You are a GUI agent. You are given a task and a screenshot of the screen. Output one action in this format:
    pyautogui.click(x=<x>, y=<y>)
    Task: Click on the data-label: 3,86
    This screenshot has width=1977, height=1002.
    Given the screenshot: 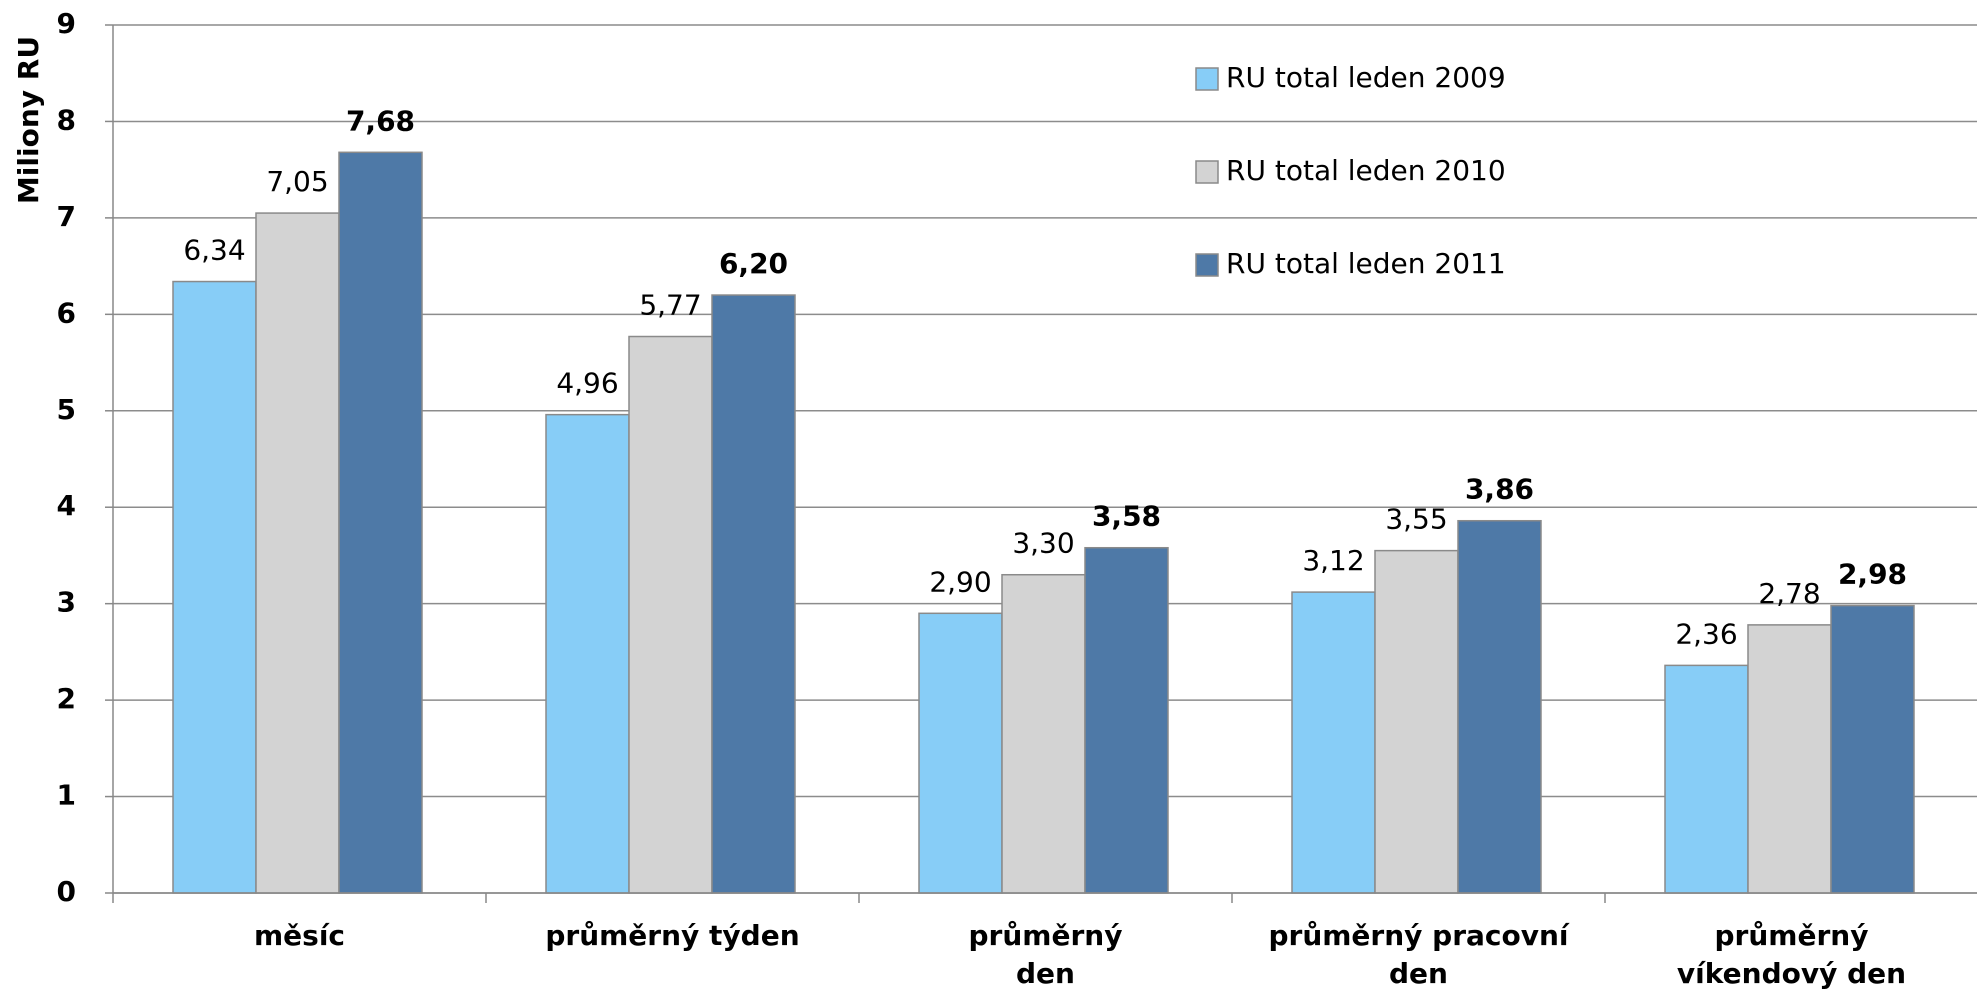 What is the action you would take?
    pyautogui.click(x=1499, y=489)
    